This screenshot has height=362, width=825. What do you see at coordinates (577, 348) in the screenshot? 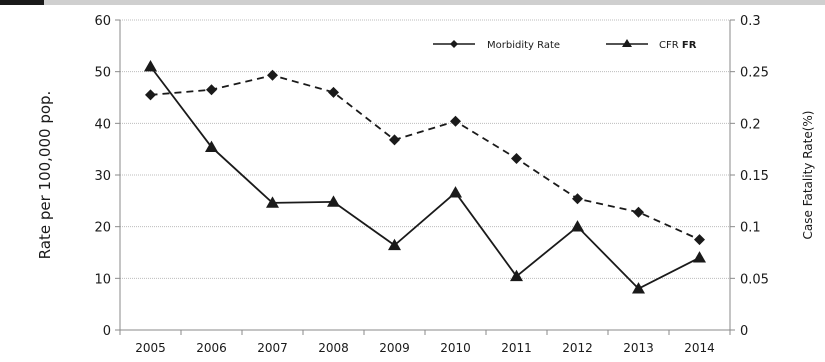
I see `x-axis-tick-label: 2012` at bounding box center [577, 348].